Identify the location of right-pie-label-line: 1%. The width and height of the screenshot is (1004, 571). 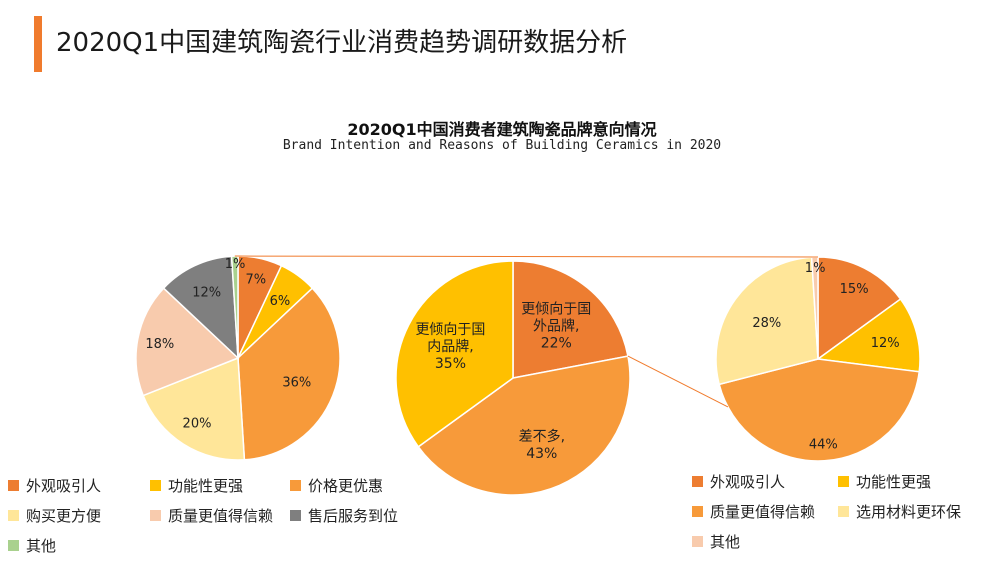
(815, 268).